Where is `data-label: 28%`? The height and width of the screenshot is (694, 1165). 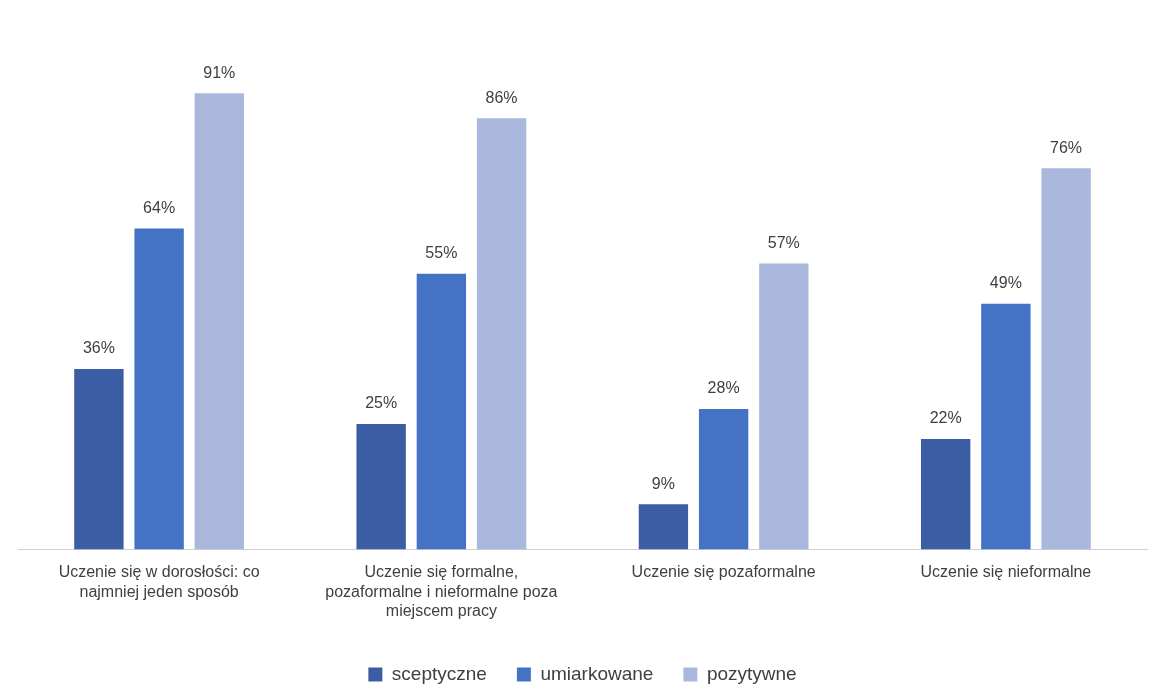 data-label: 28% is located at coordinates (723, 388).